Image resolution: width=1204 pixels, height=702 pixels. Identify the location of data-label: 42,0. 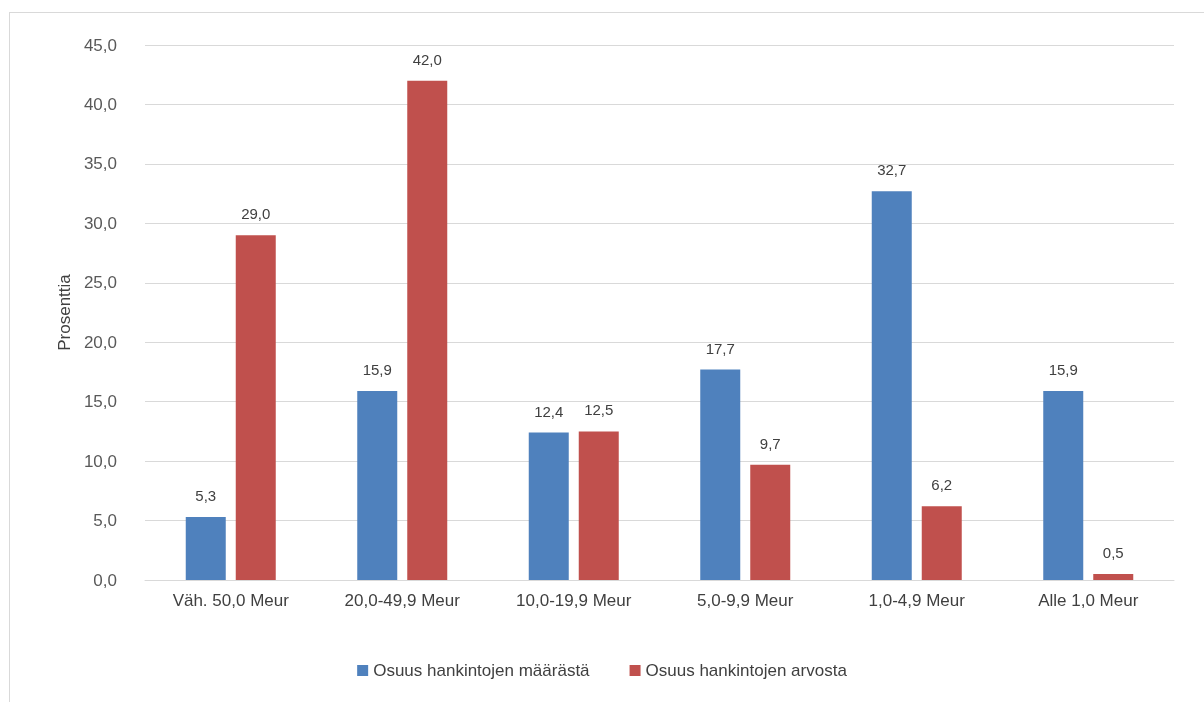
(427, 59).